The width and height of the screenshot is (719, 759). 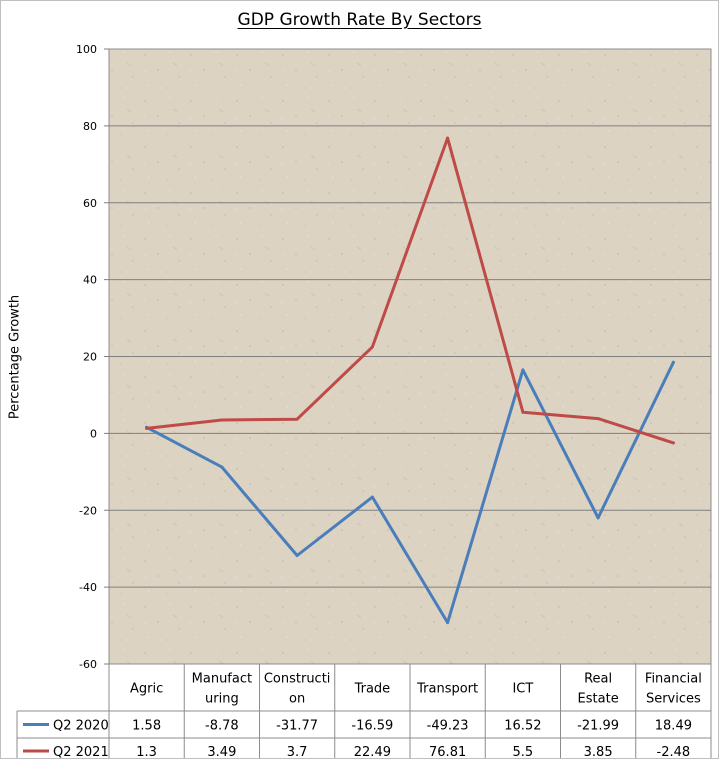 What do you see at coordinates (88, 587) in the screenshot?
I see `y-tick-label: -40` at bounding box center [88, 587].